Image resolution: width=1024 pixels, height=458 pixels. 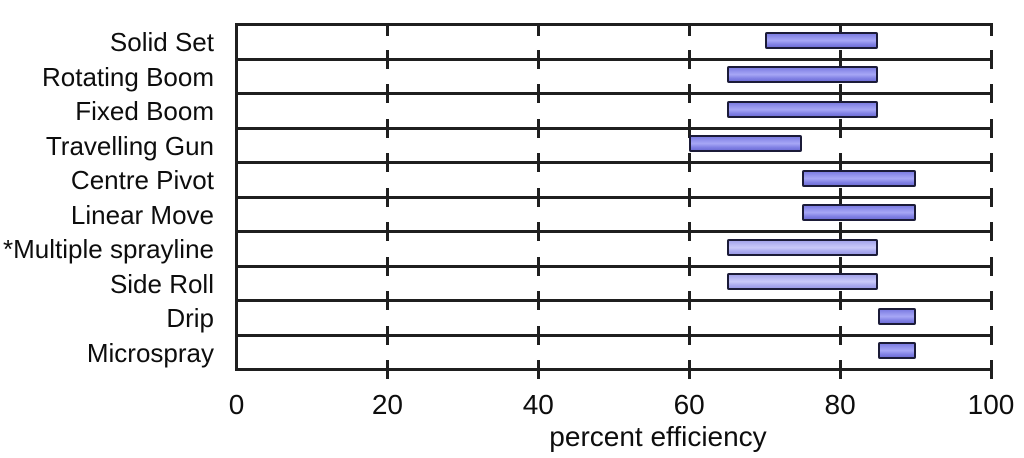 What do you see at coordinates (658, 436) in the screenshot?
I see `x-axis-title: percent efficiency` at bounding box center [658, 436].